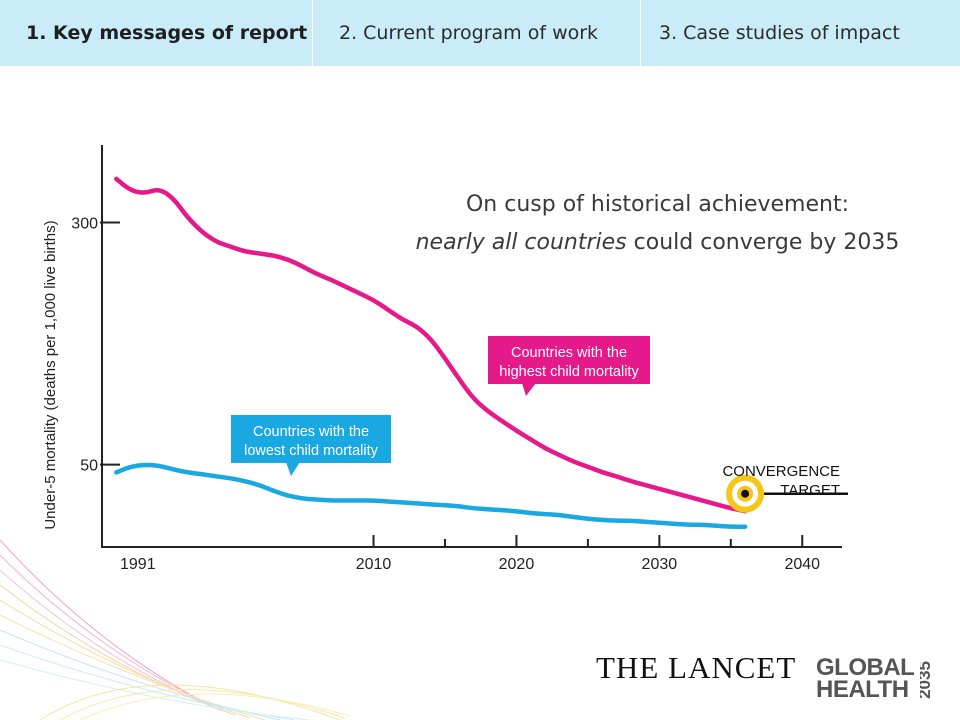 This screenshot has width=960, height=720. I want to click on series-line-lowest, so click(431, 495).